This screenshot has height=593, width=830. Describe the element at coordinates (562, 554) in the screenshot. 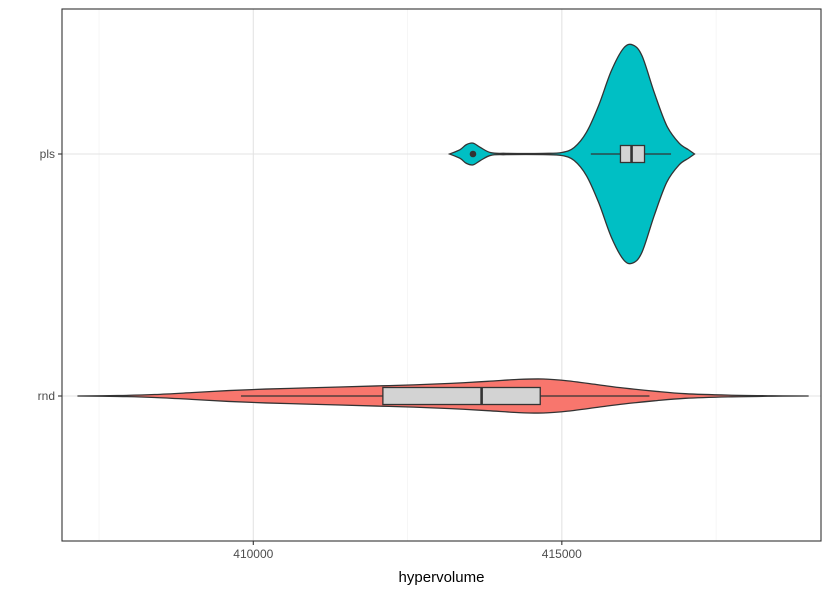

I see `x-tick-label: 415000` at that location.